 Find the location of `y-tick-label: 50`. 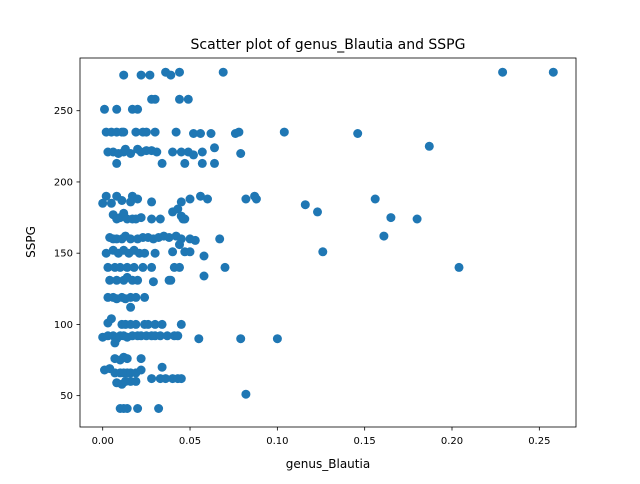

y-tick-label: 50 is located at coordinates (66, 396).